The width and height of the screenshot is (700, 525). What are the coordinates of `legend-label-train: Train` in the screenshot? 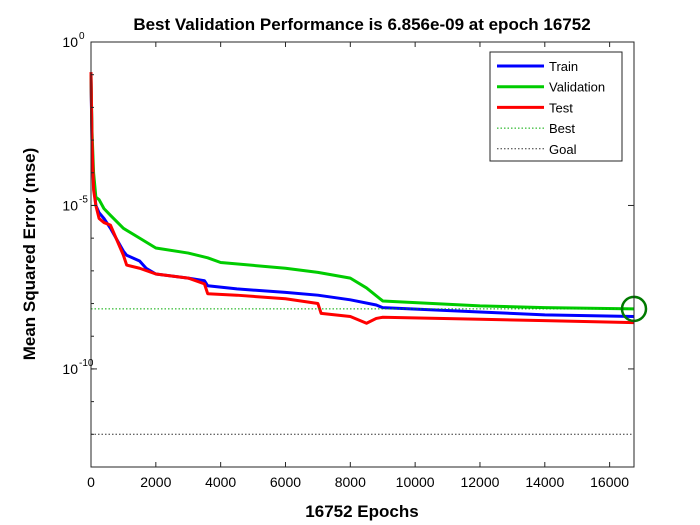 It's located at (563, 66).